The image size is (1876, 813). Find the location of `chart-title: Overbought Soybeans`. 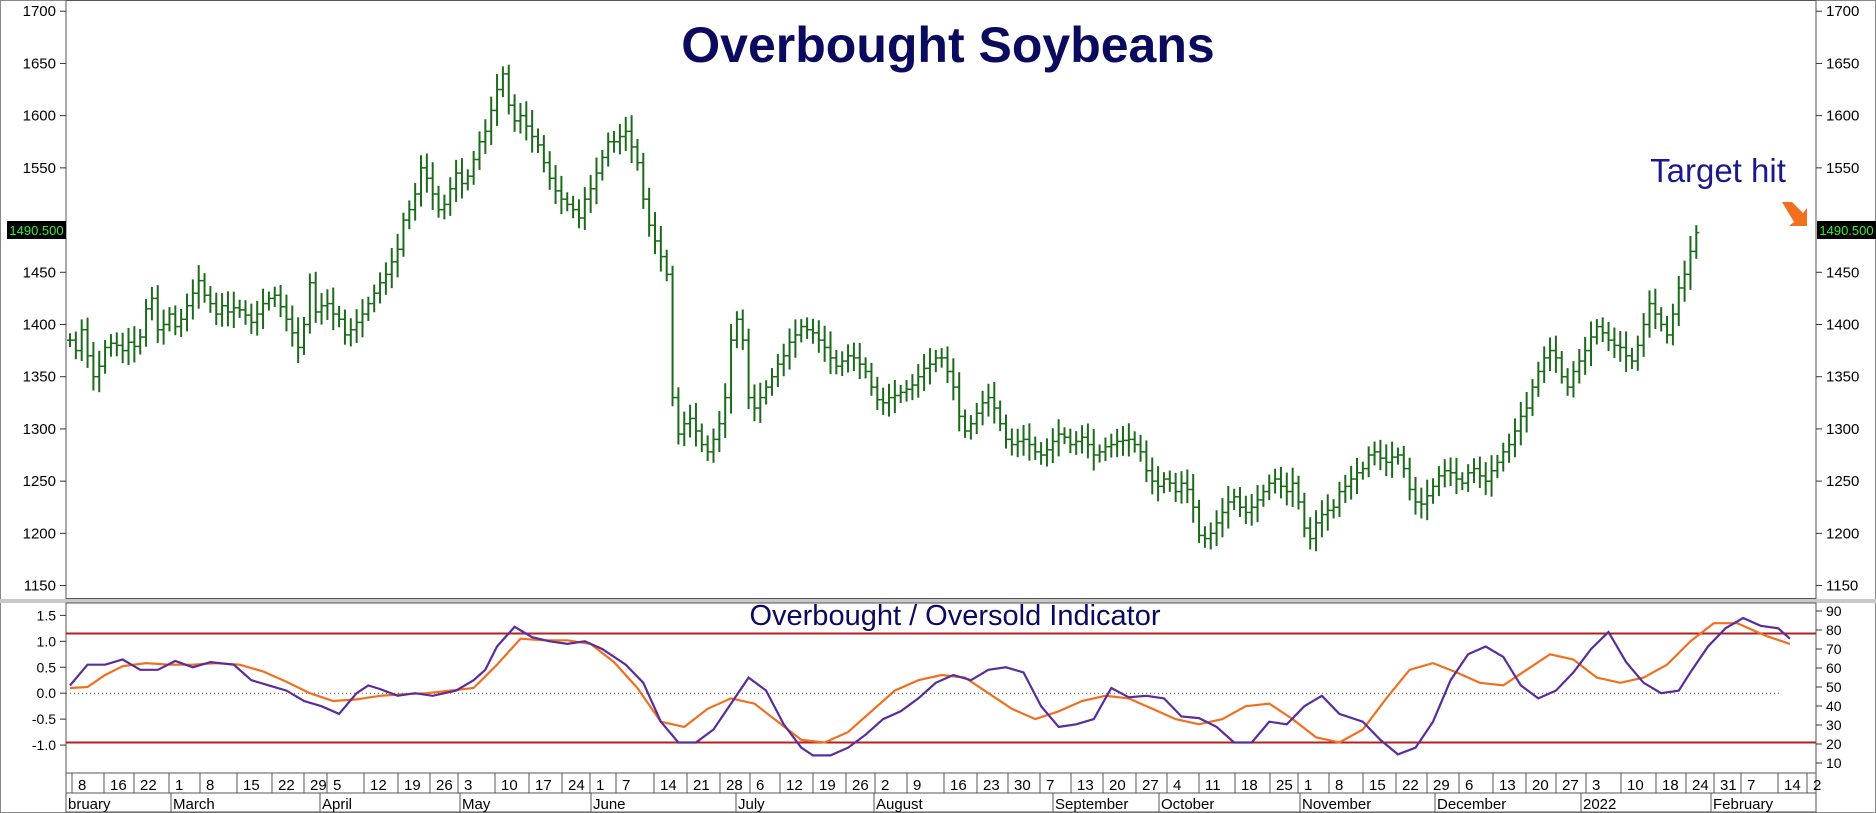

chart-title: Overbought Soybeans is located at coordinates (947, 45).